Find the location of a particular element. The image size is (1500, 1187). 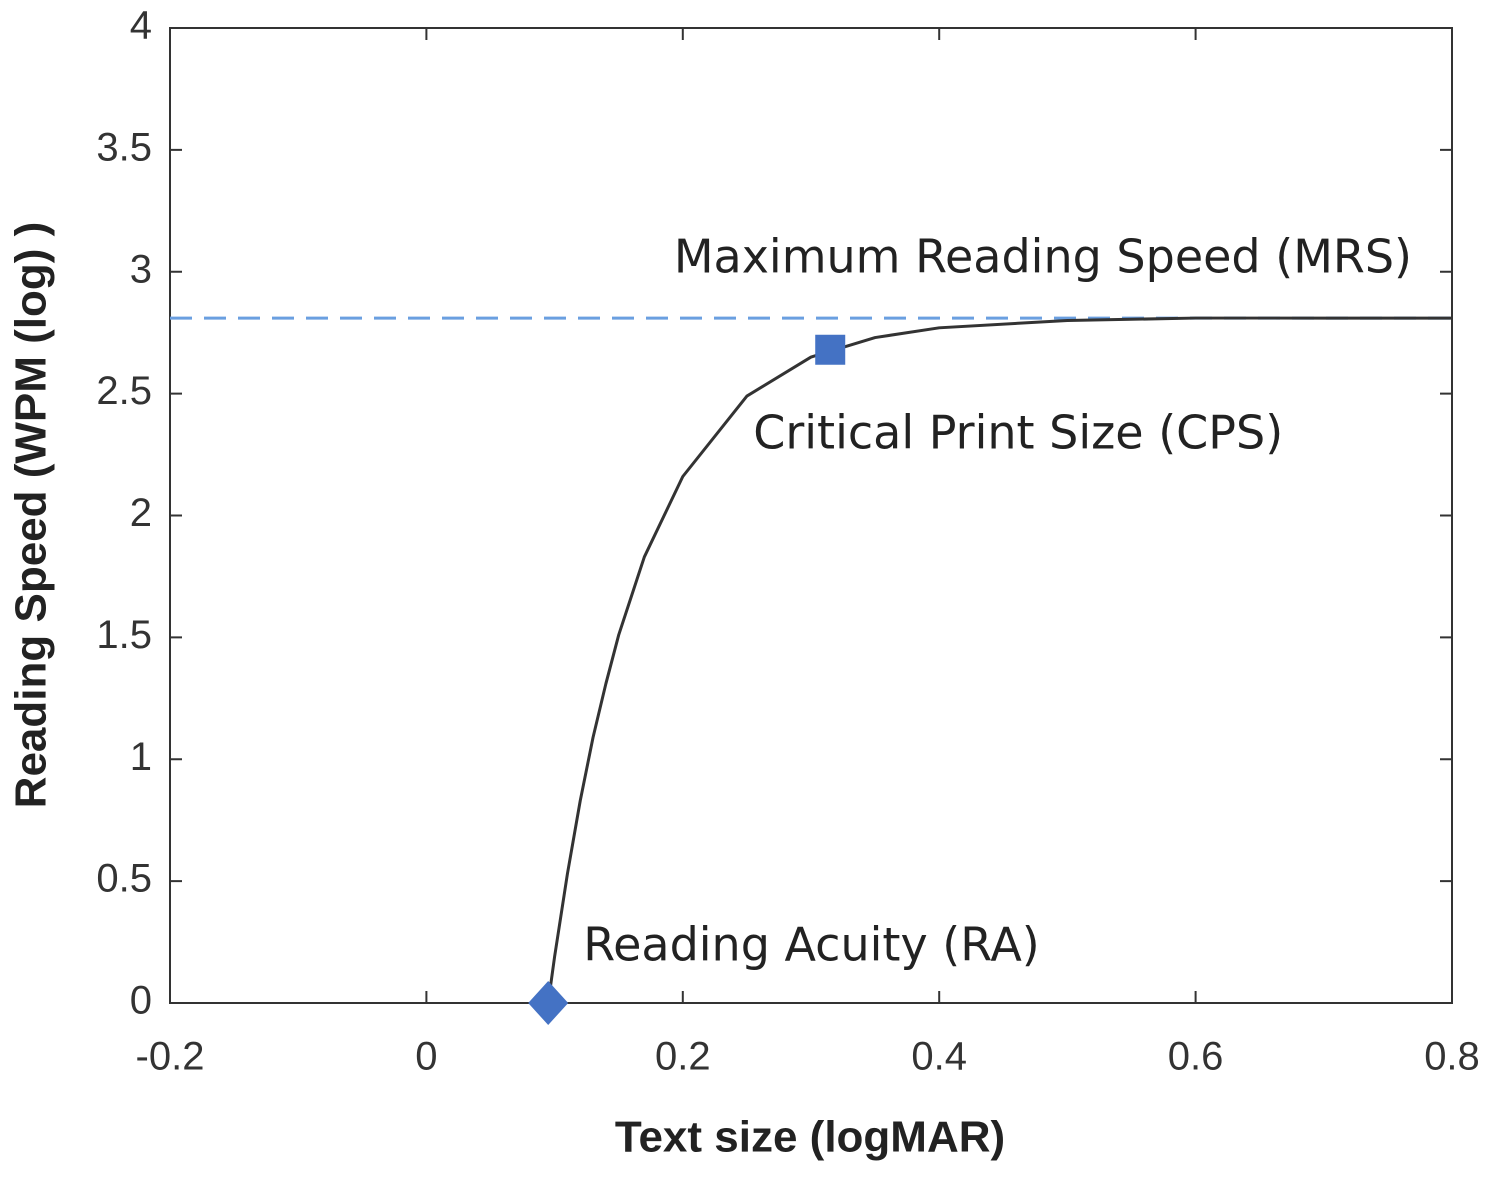

y-tick-label: 0 is located at coordinates (141, 1001).